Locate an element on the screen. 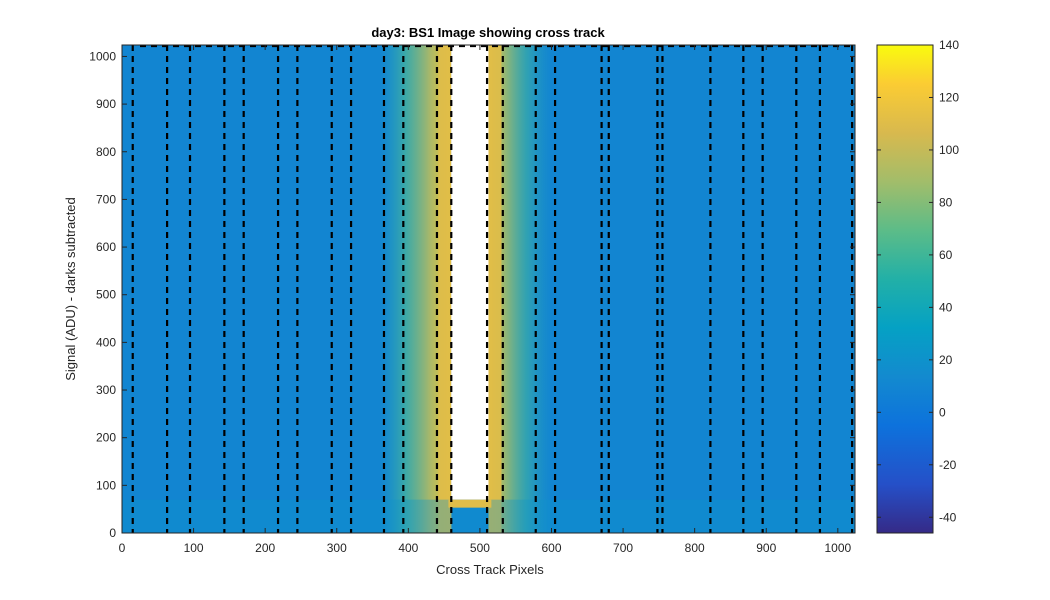  x-tick-label-800: 800 is located at coordinates (695, 548).